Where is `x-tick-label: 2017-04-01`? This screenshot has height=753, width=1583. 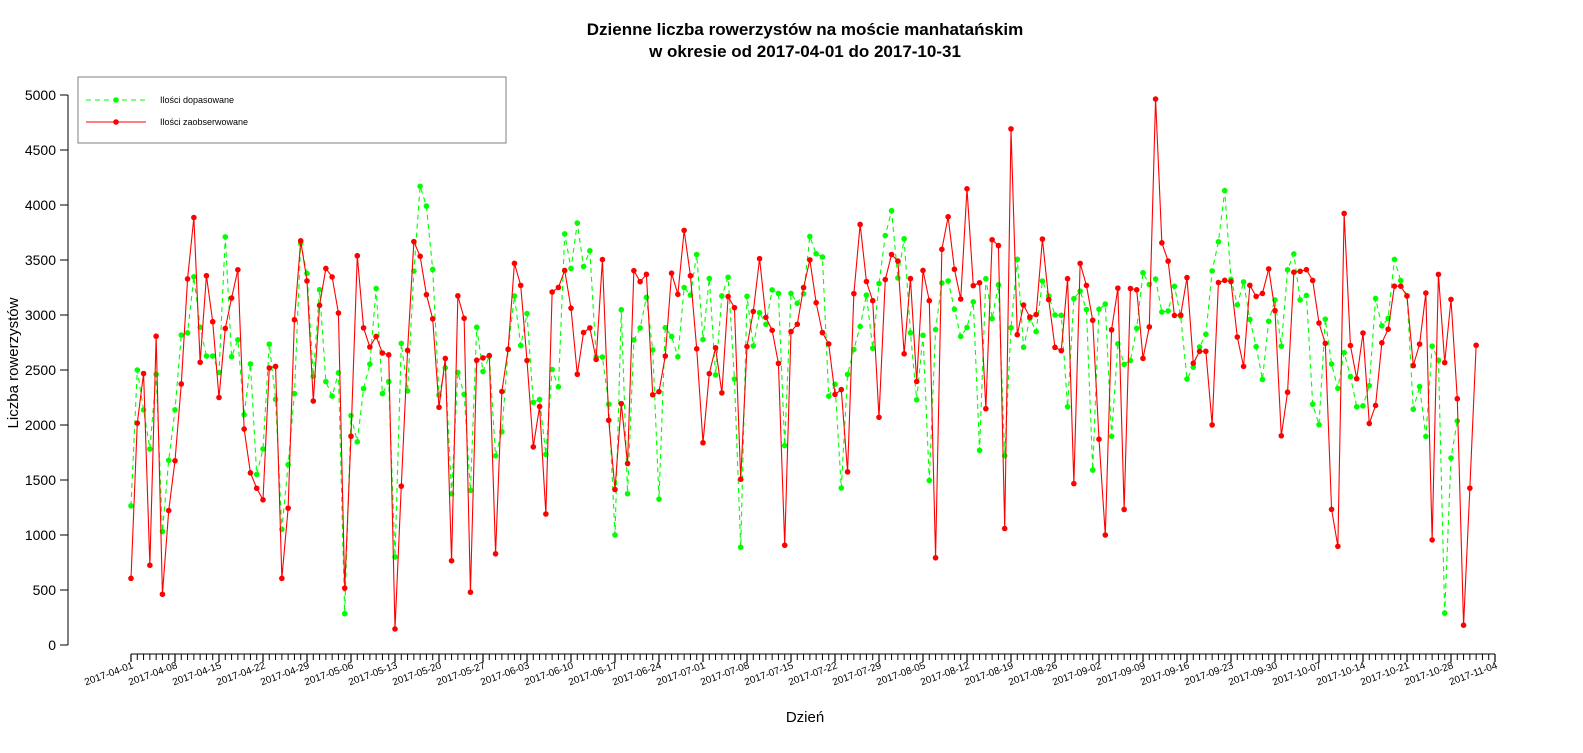 x-tick-label: 2017-04-01 is located at coordinates (109, 674).